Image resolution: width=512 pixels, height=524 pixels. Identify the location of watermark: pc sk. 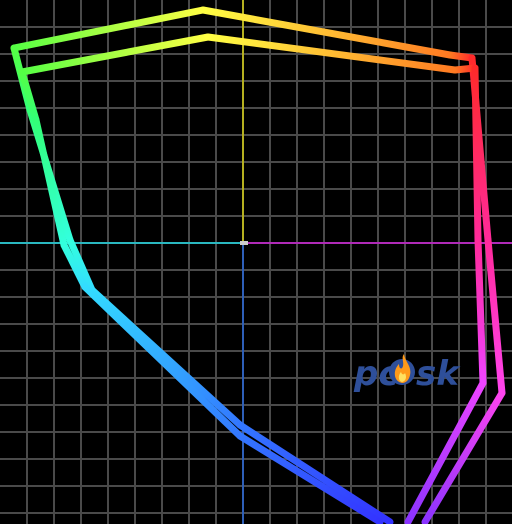
(407, 374).